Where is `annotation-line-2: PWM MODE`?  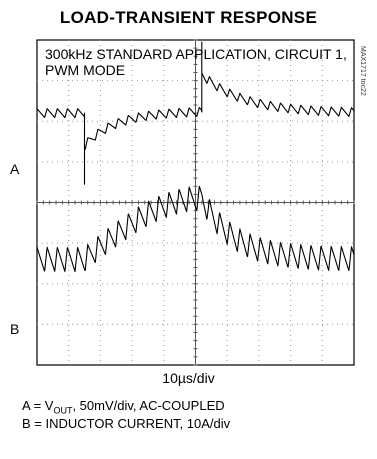
annotation-line-2: PWM MODE is located at coordinates (85, 70).